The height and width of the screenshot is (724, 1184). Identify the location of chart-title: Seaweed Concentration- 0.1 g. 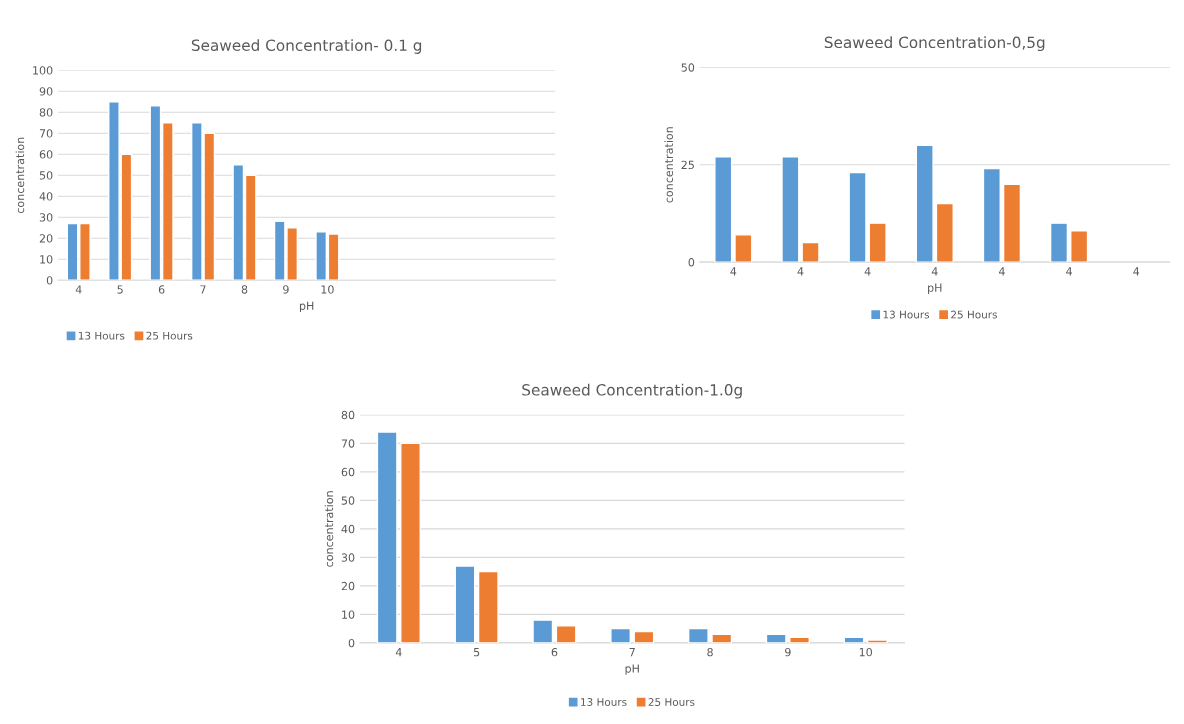
(306, 46).